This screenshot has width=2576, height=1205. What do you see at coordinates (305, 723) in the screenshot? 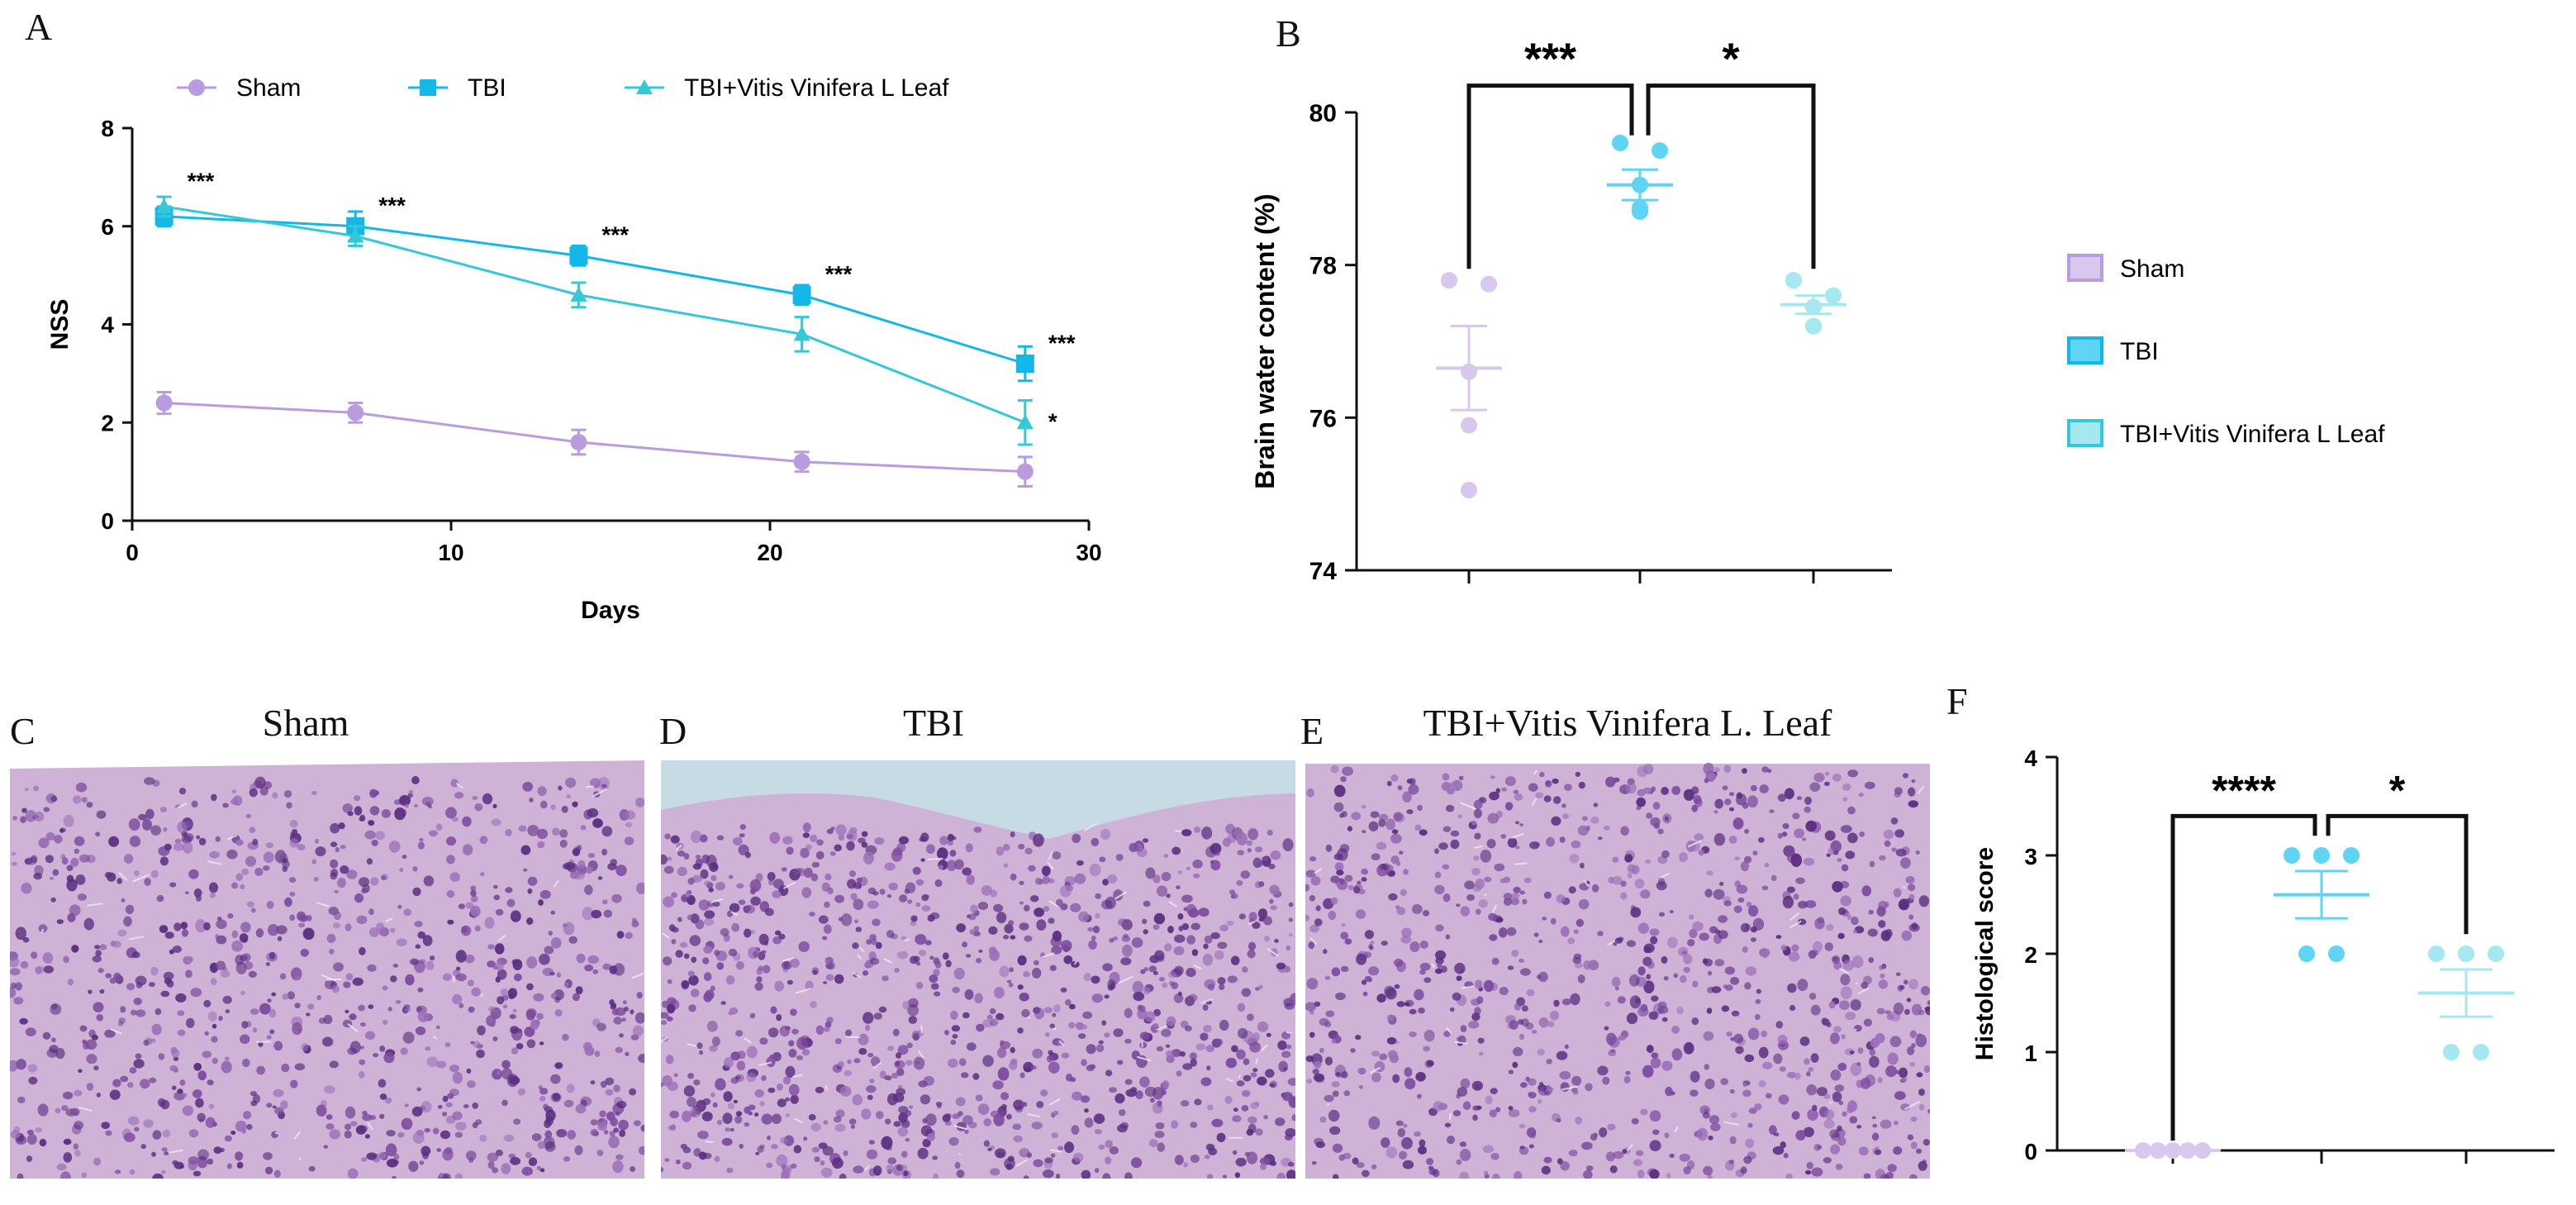
I see `photo-title-sham: Sham` at bounding box center [305, 723].